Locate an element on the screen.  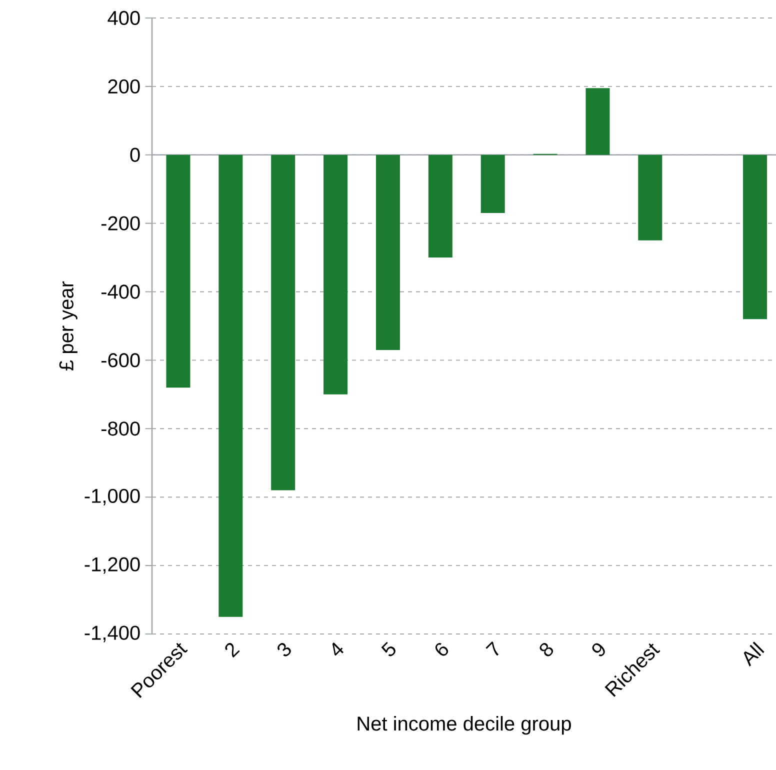
x-tick-label: 5 is located at coordinates (388, 649).